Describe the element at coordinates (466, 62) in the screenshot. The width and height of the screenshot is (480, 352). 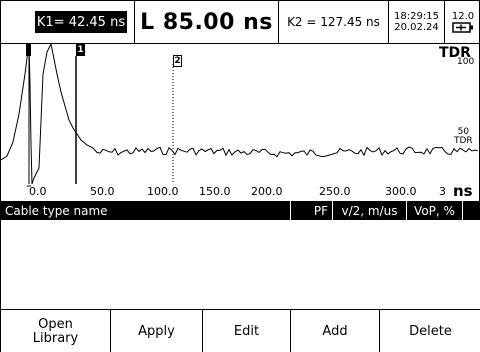
I see `scale-top-label: 100` at that location.